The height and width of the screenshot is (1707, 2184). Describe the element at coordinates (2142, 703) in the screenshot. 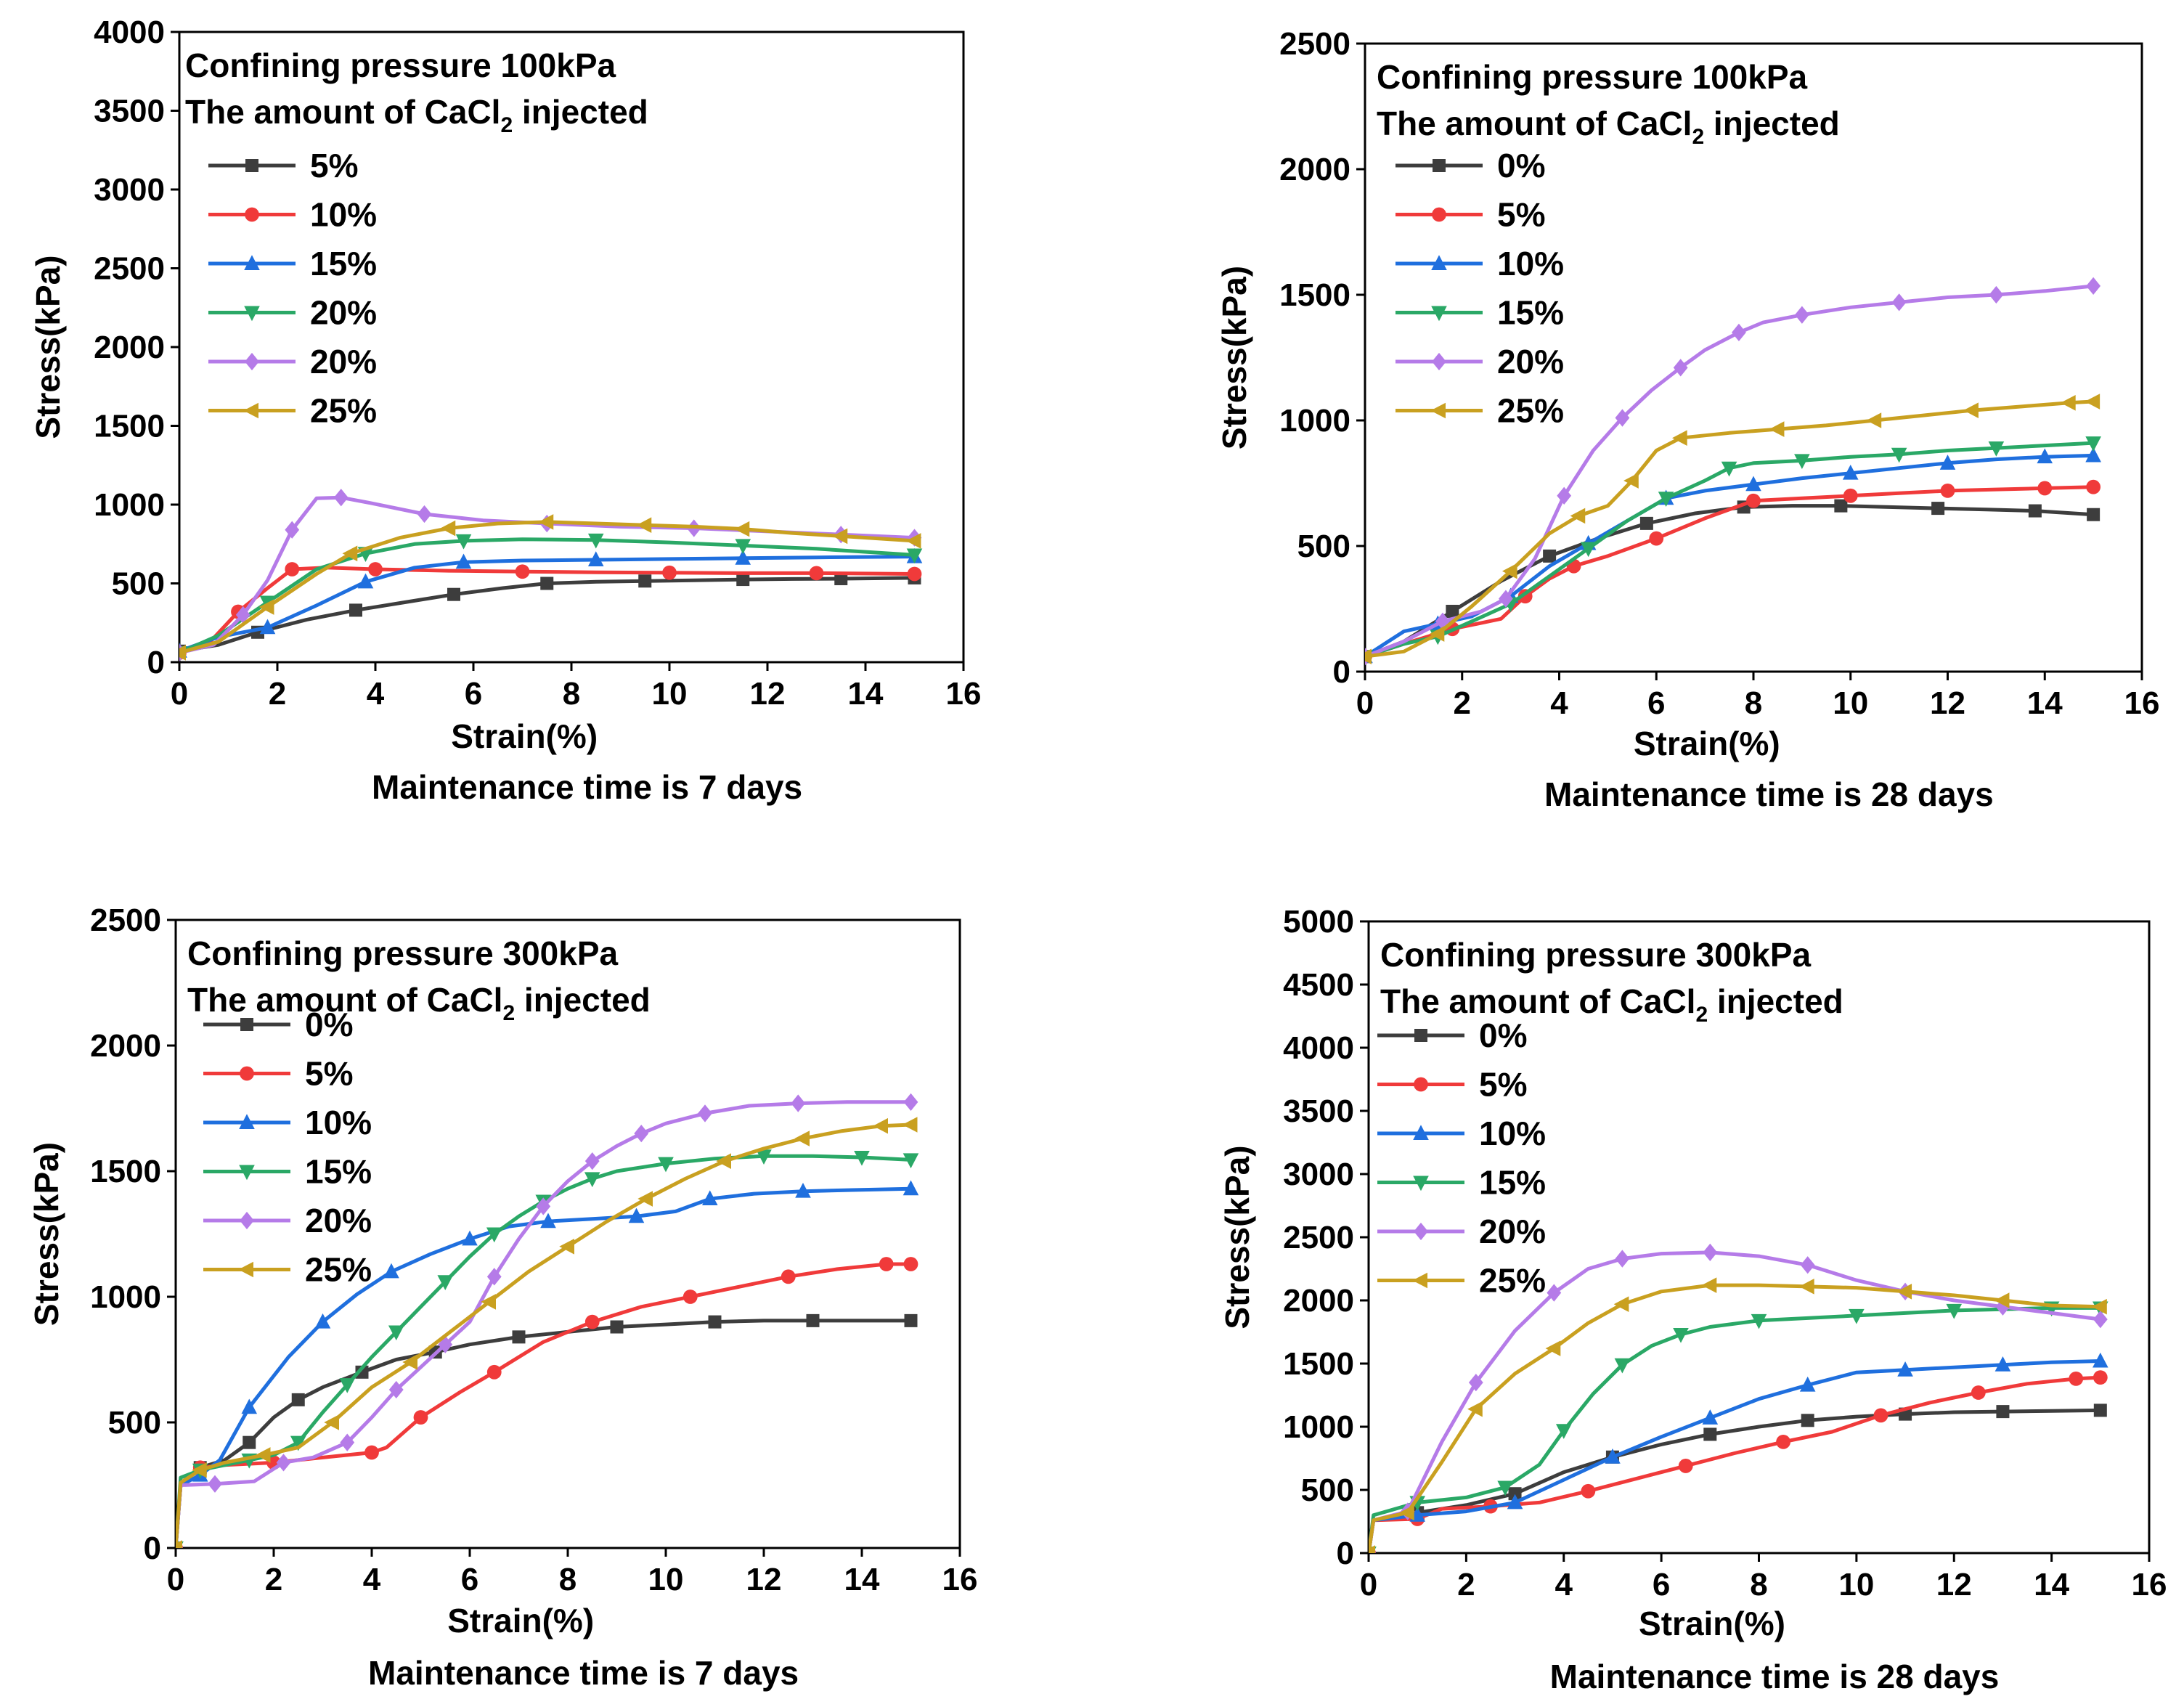

I see `x-tick-label: 16` at that location.